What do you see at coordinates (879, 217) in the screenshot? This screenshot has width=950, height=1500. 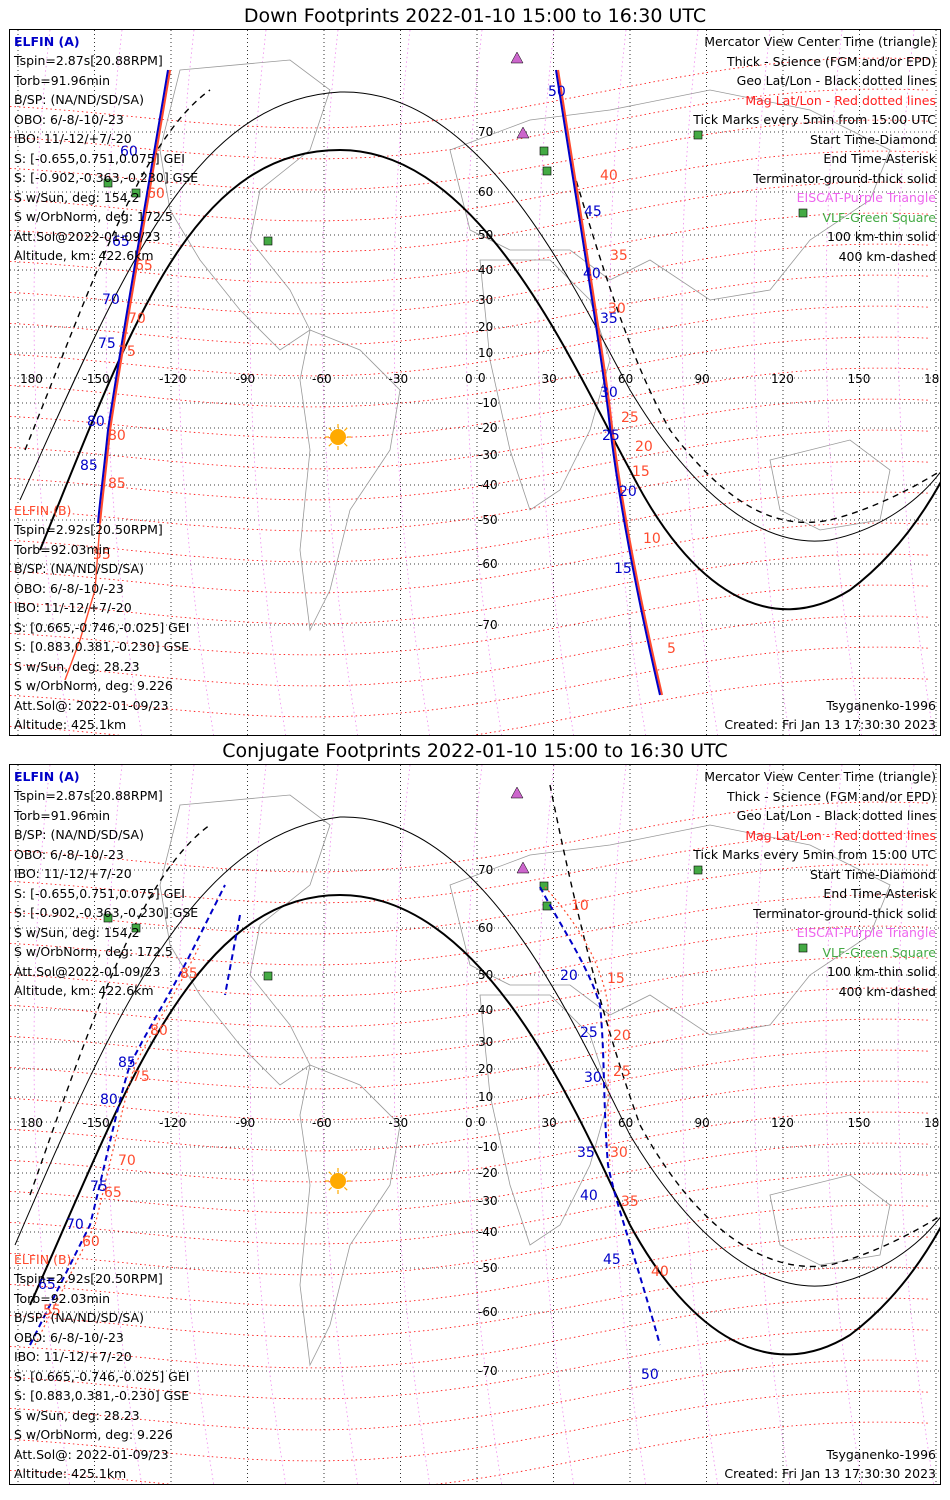 I see `info-line: VLF-Green Square` at bounding box center [879, 217].